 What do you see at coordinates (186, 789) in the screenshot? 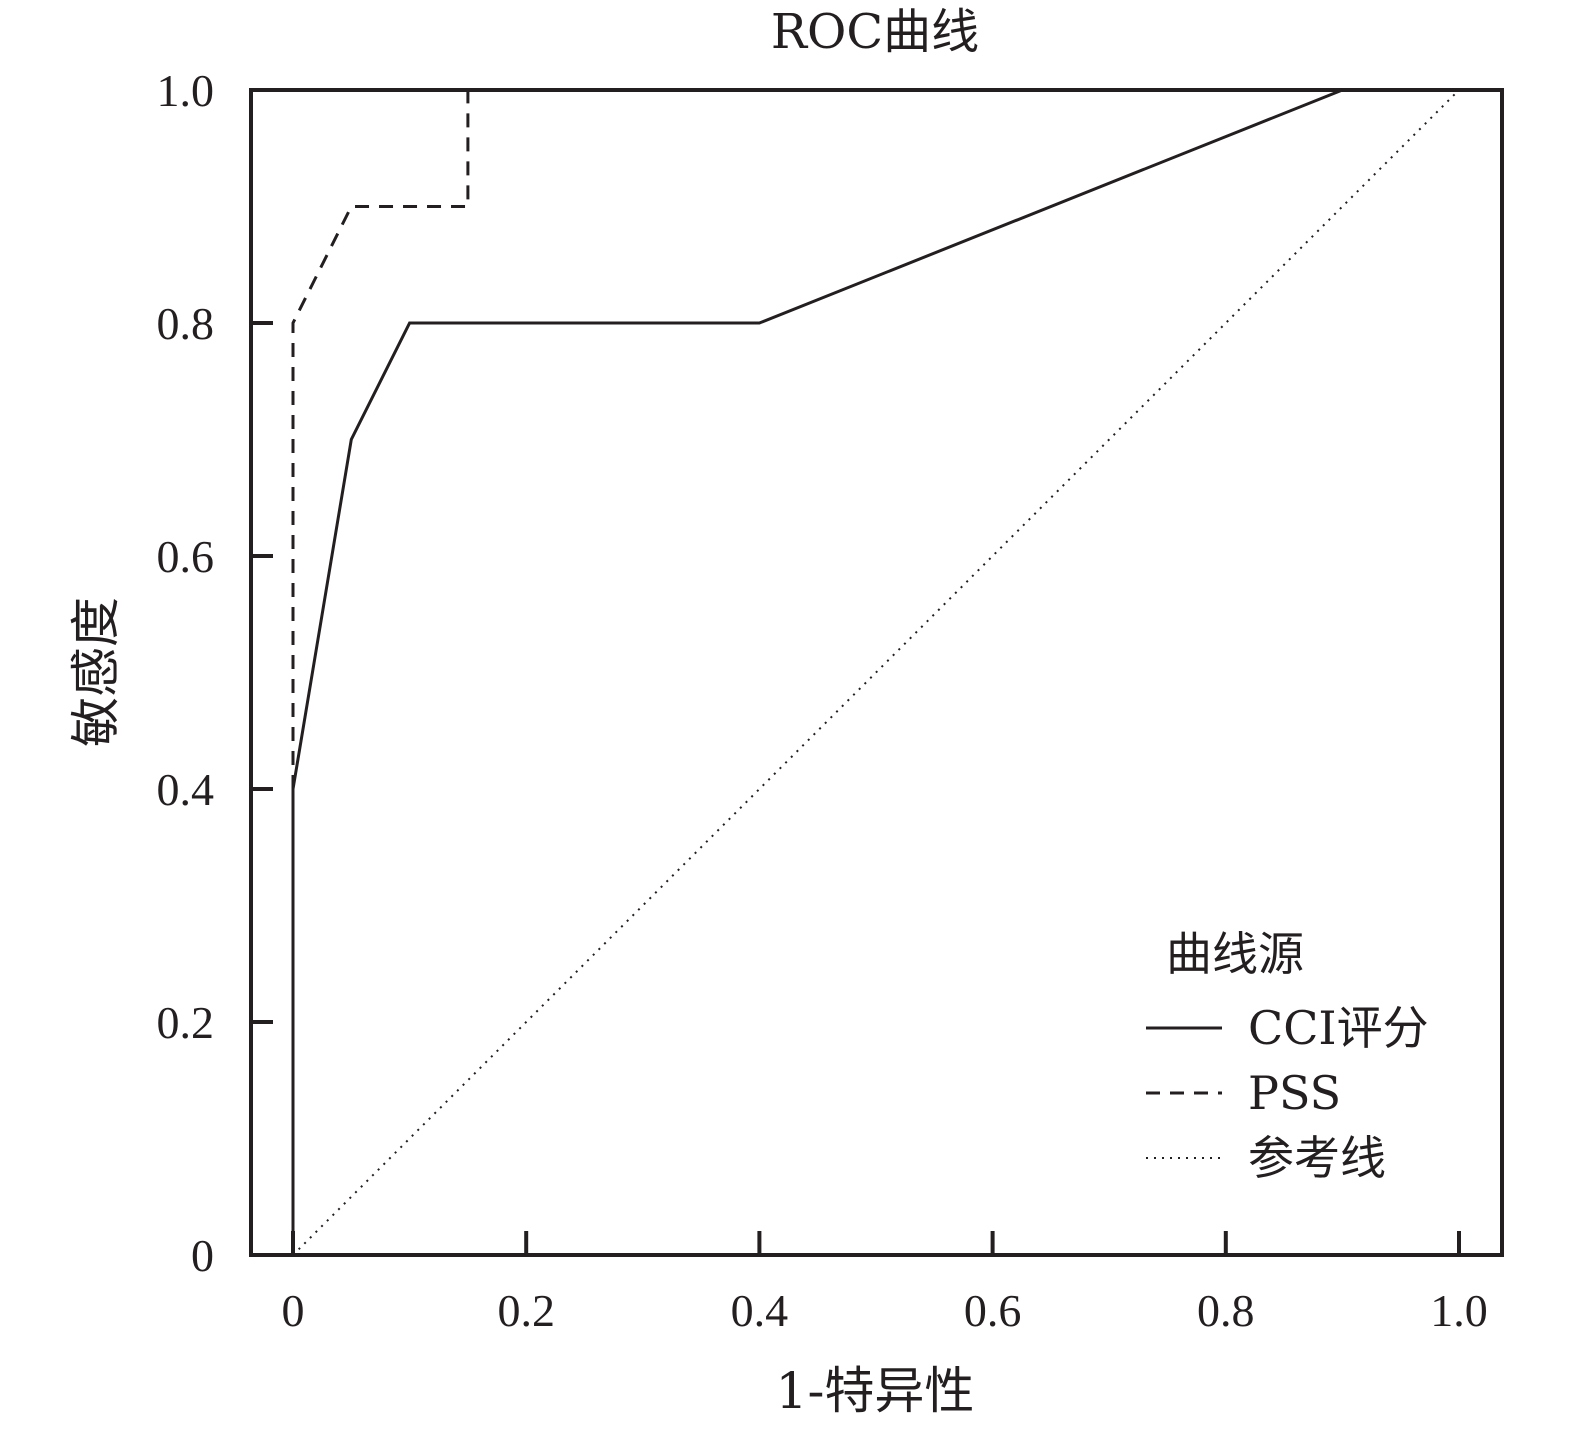
I see `y-tick-label: 0.4` at bounding box center [186, 789].